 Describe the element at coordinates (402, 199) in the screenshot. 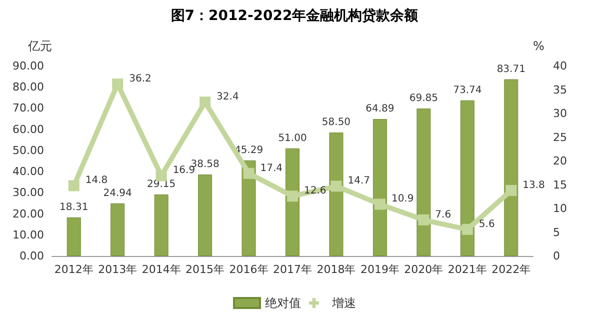

I see `data-label: 10.9` at that location.